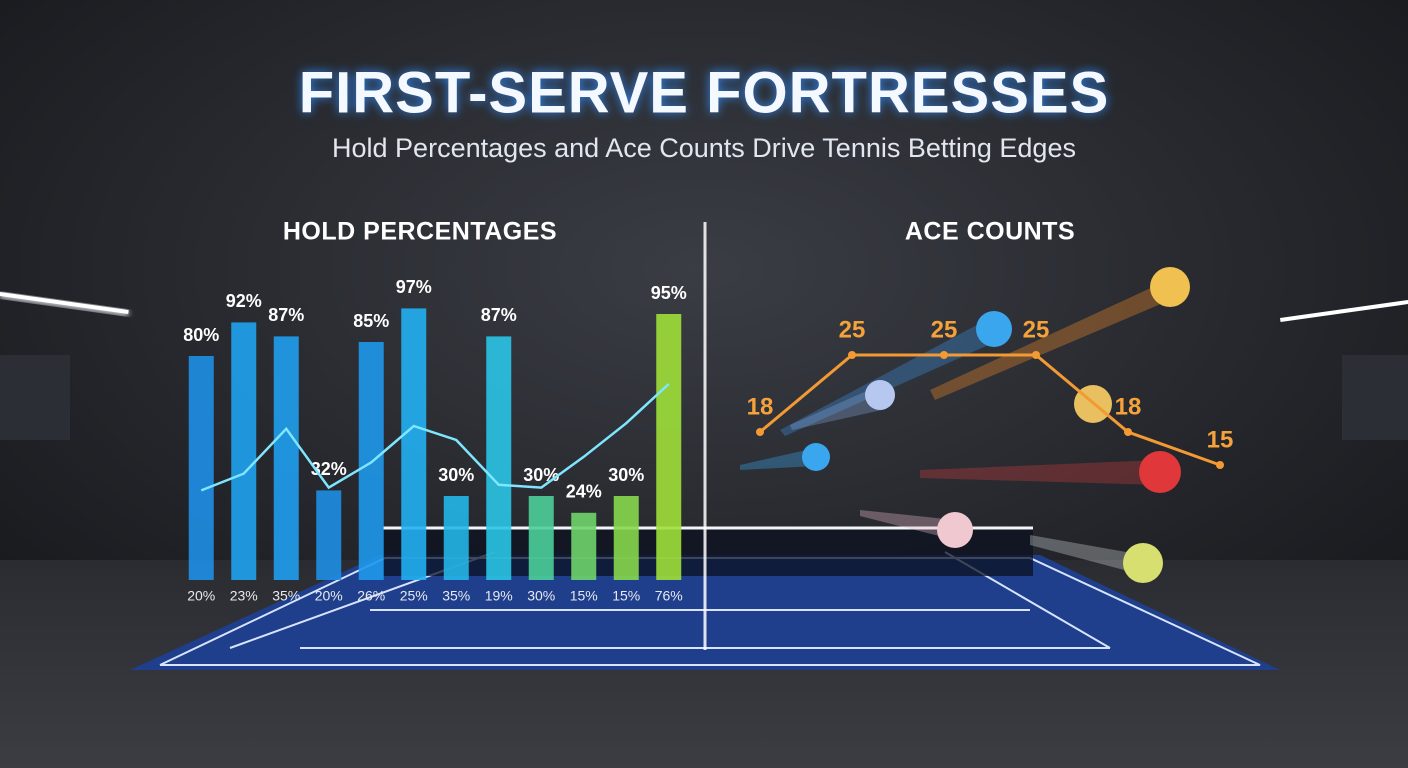  I want to click on x-tick-label: 76%, so click(669, 596).